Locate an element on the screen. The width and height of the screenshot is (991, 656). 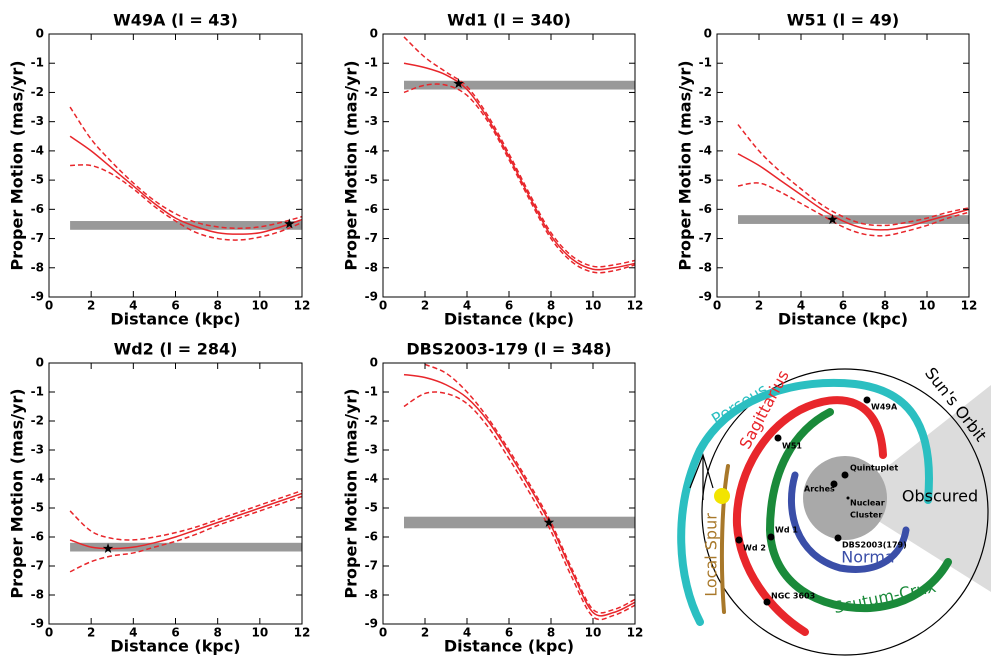
x-tick-label: 10 is located at coordinates (259, 306).